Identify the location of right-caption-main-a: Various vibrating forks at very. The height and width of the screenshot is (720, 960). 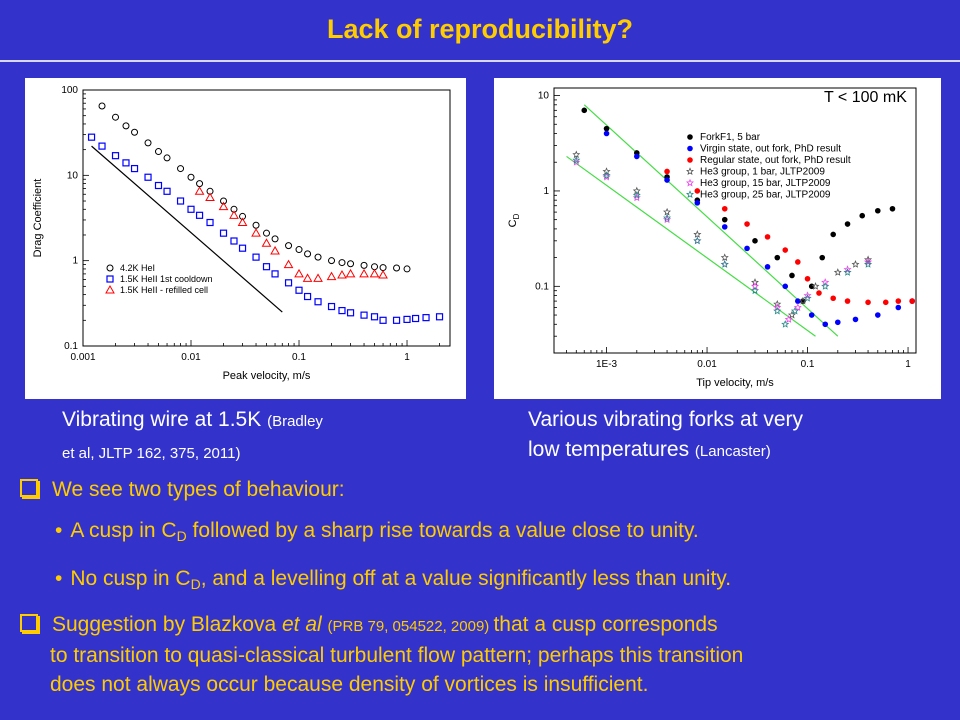
(666, 419).